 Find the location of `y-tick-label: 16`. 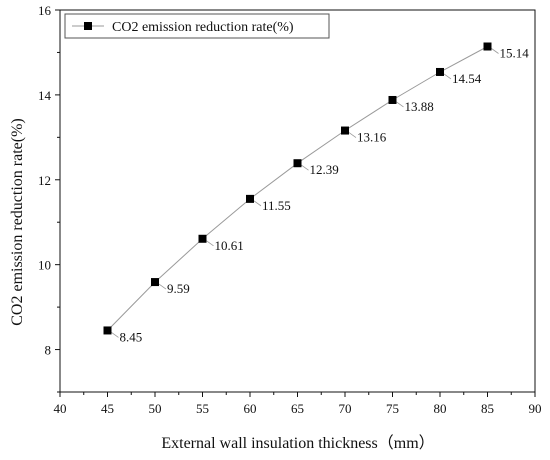

y-tick-label: 16 is located at coordinates (45, 10).